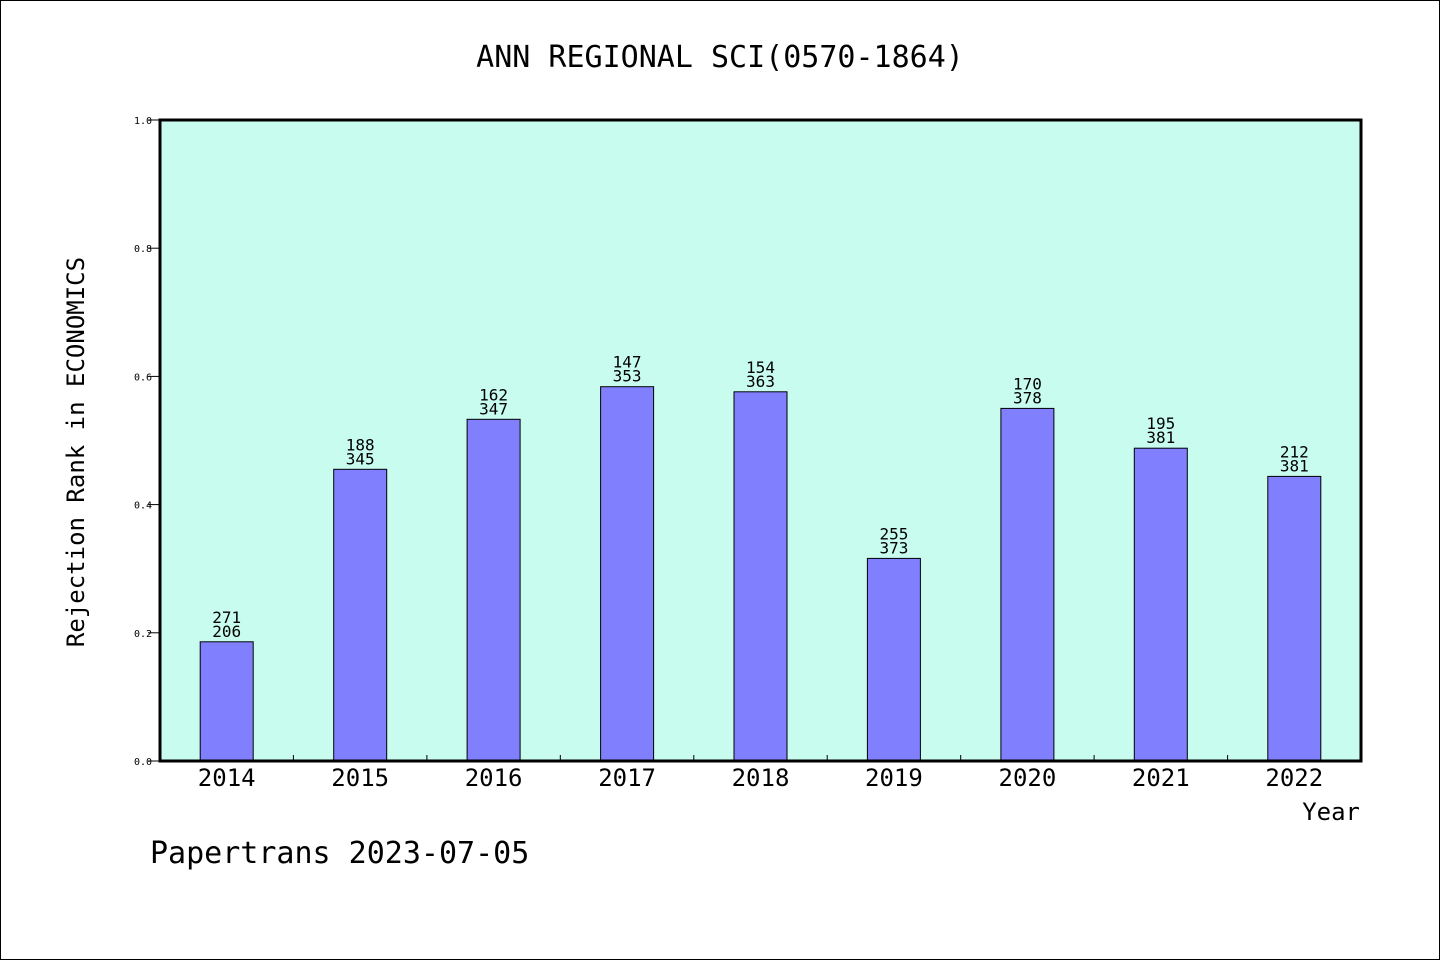 The width and height of the screenshot is (1440, 960). I want to click on y-tick-label-1: 0.2, so click(143, 634).